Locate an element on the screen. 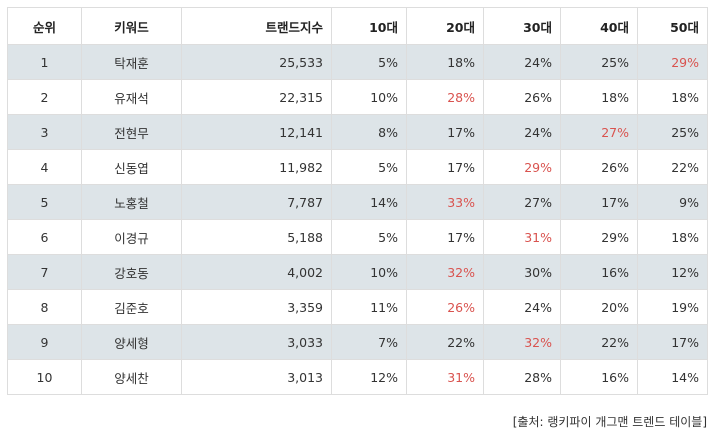 This screenshot has width=714, height=444. table-header: 순위 키워드 트랜드지수 10대 20대 30대 40대 50대 is located at coordinates (357, 26).